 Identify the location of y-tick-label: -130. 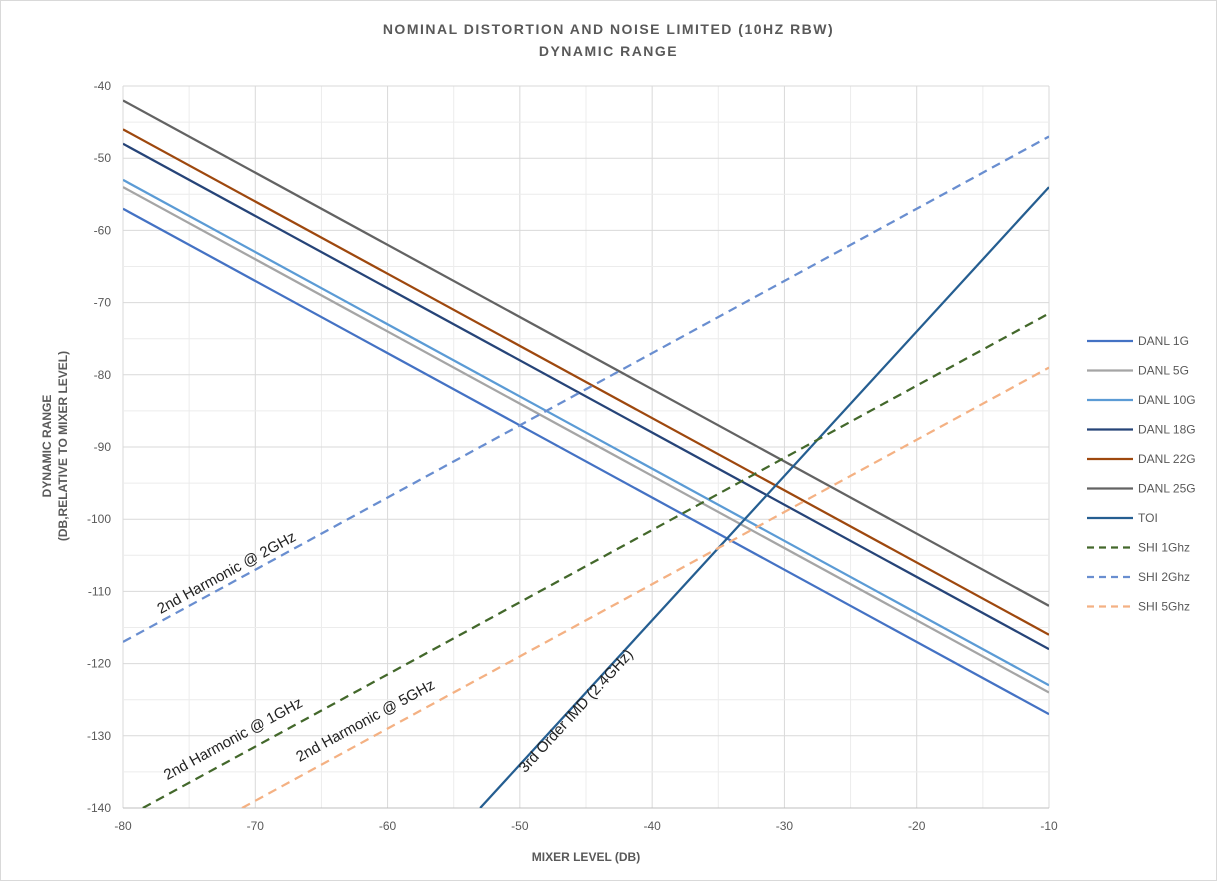
(99, 736).